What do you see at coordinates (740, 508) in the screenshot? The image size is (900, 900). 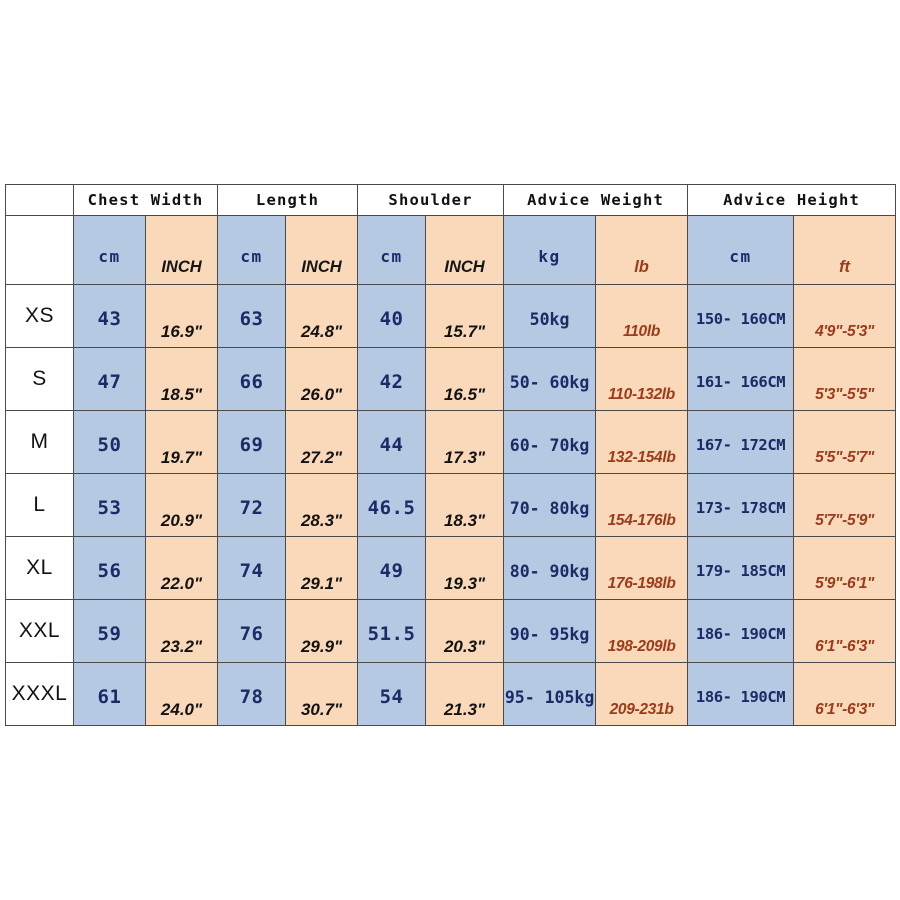 I see `value-height-cm: 173- 178CM` at bounding box center [740, 508].